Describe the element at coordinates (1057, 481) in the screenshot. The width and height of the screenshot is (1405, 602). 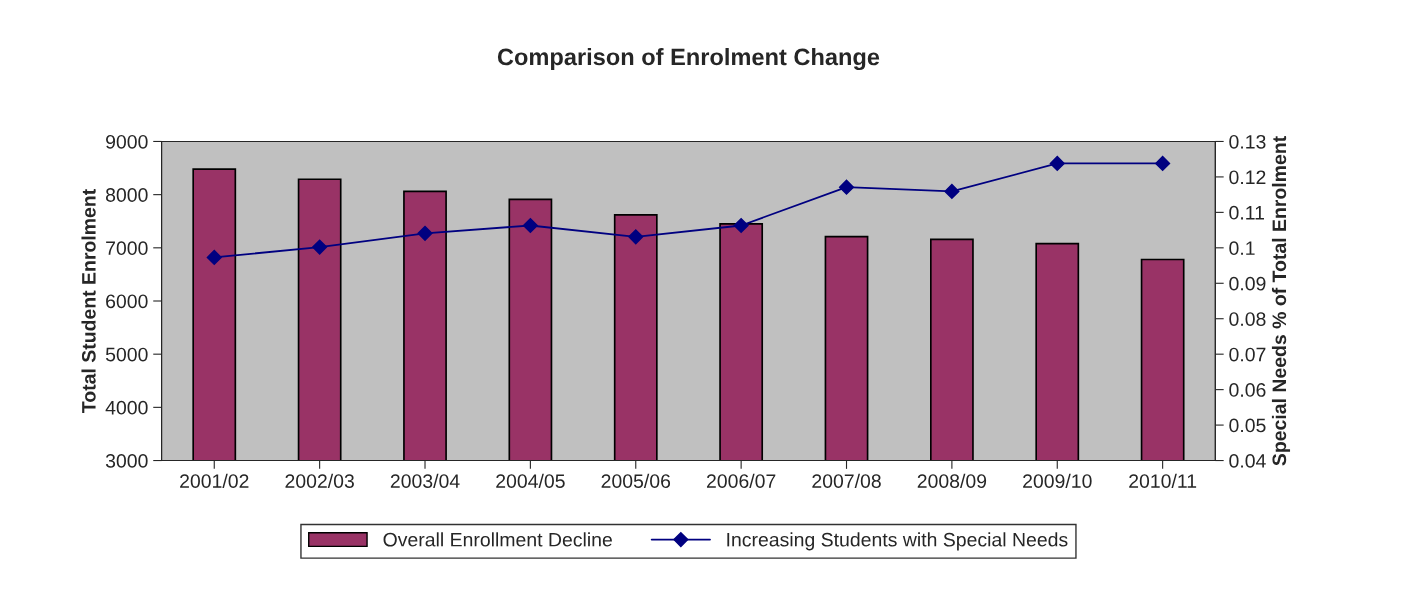
I see `x-tick-label: 2009/10` at that location.